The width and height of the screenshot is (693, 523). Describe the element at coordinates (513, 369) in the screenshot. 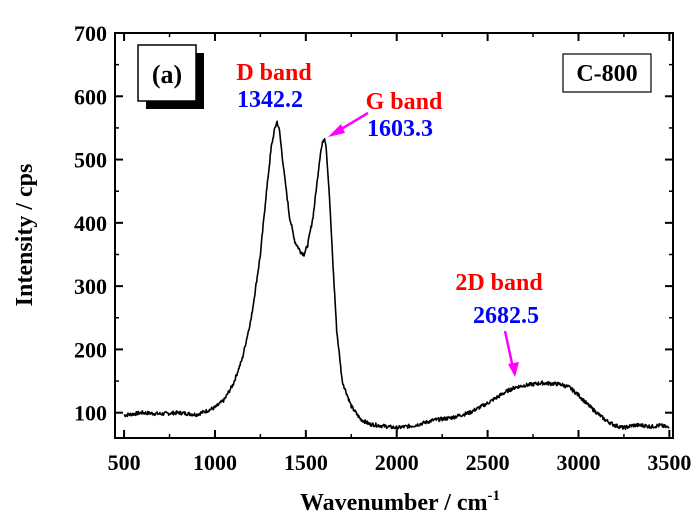

I see `2d-band-arrowhead` at that location.